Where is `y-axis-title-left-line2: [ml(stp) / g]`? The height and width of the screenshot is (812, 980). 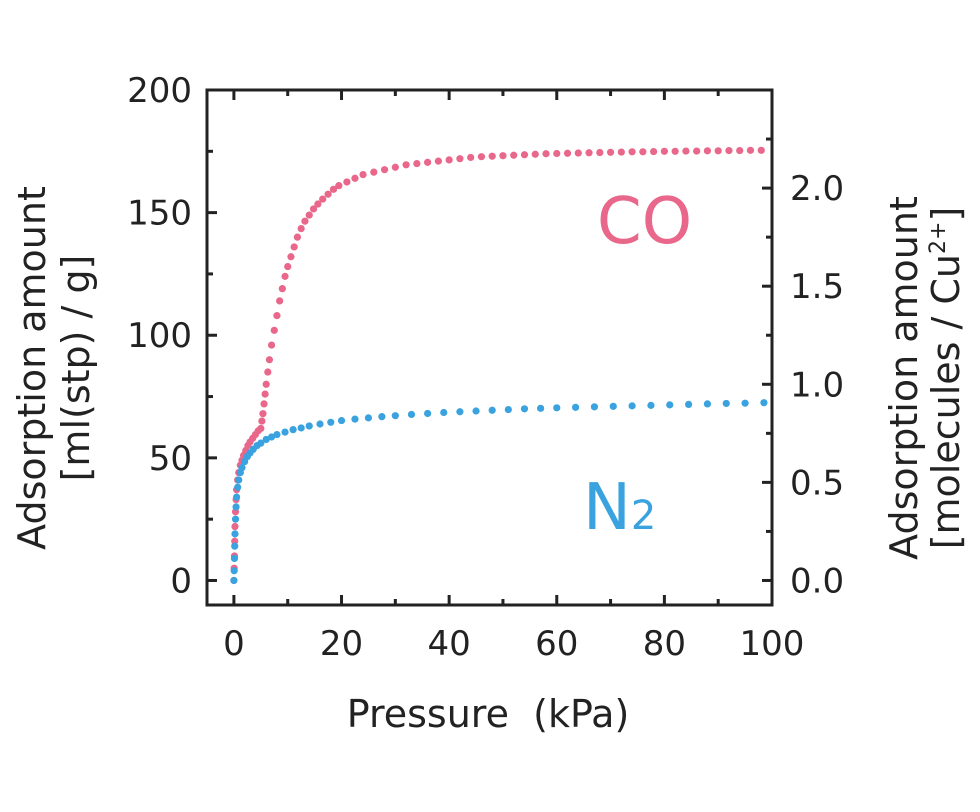 y-axis-title-left-line2: [ml(stp) / g] is located at coordinates (76, 368).